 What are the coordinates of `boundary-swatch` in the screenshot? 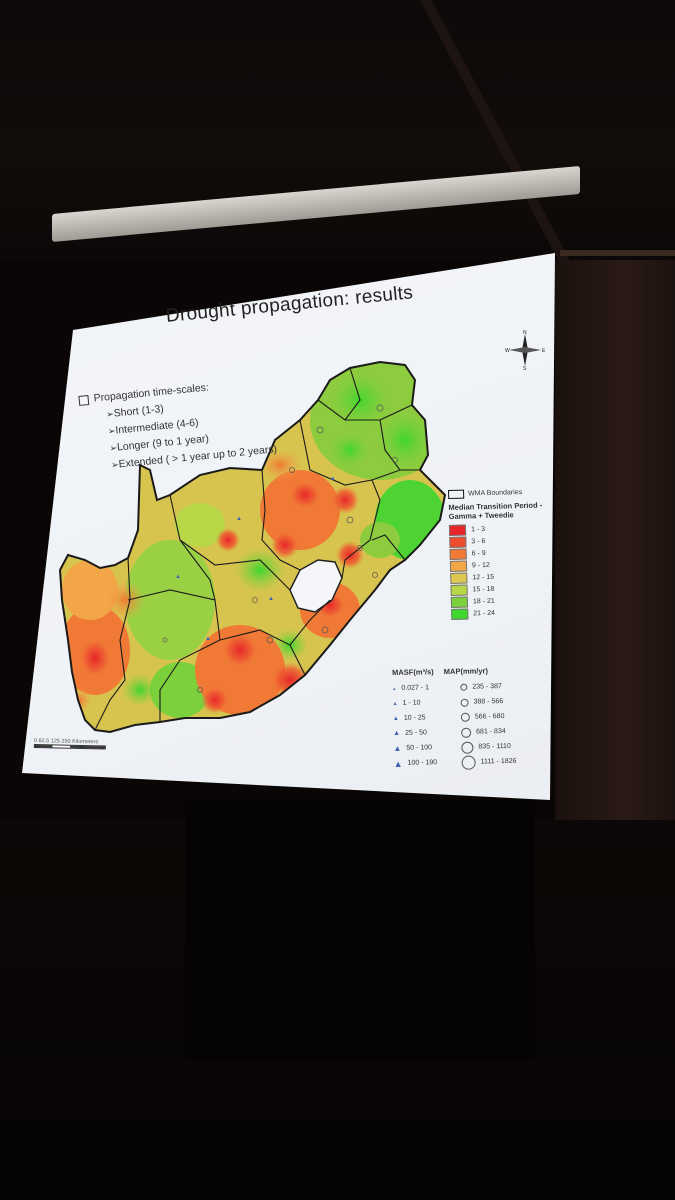 It's located at (456, 494).